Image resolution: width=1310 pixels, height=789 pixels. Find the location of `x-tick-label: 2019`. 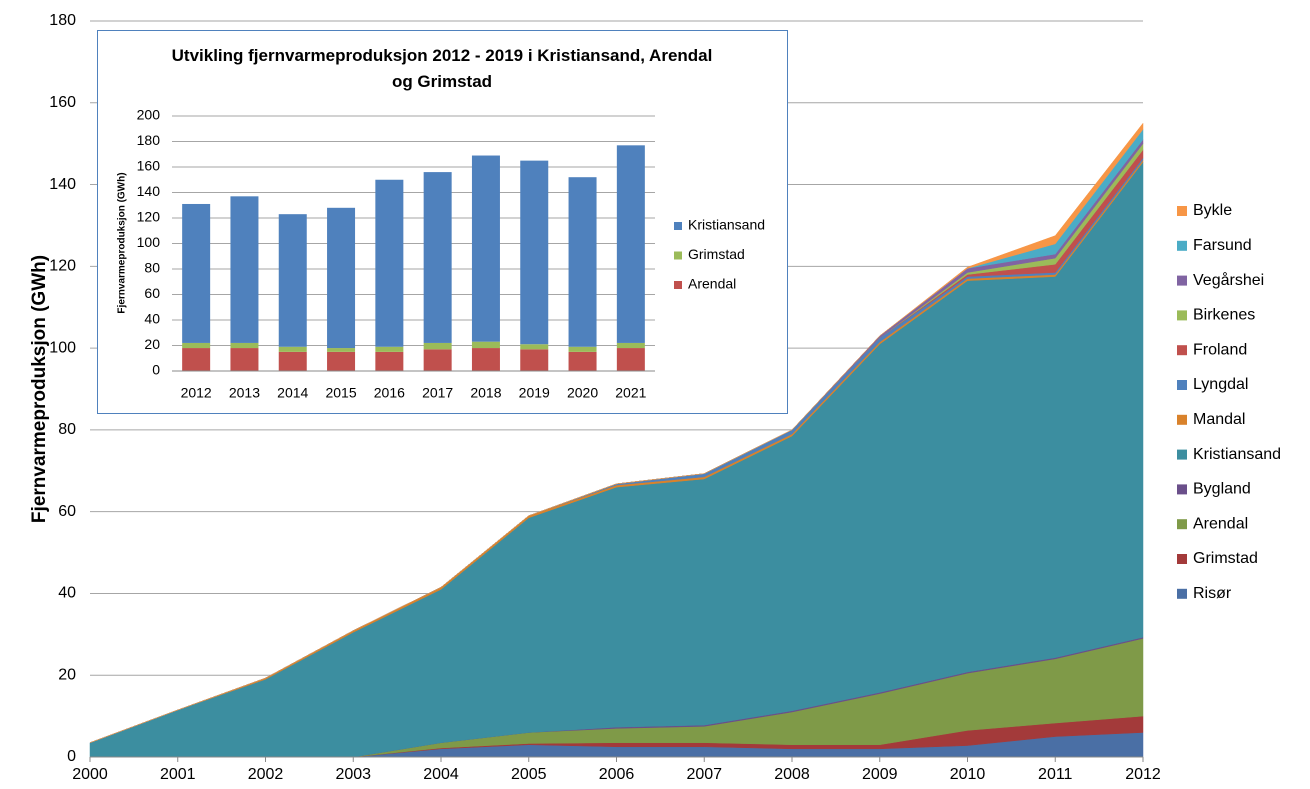

x-tick-label: 2019 is located at coordinates (534, 393).